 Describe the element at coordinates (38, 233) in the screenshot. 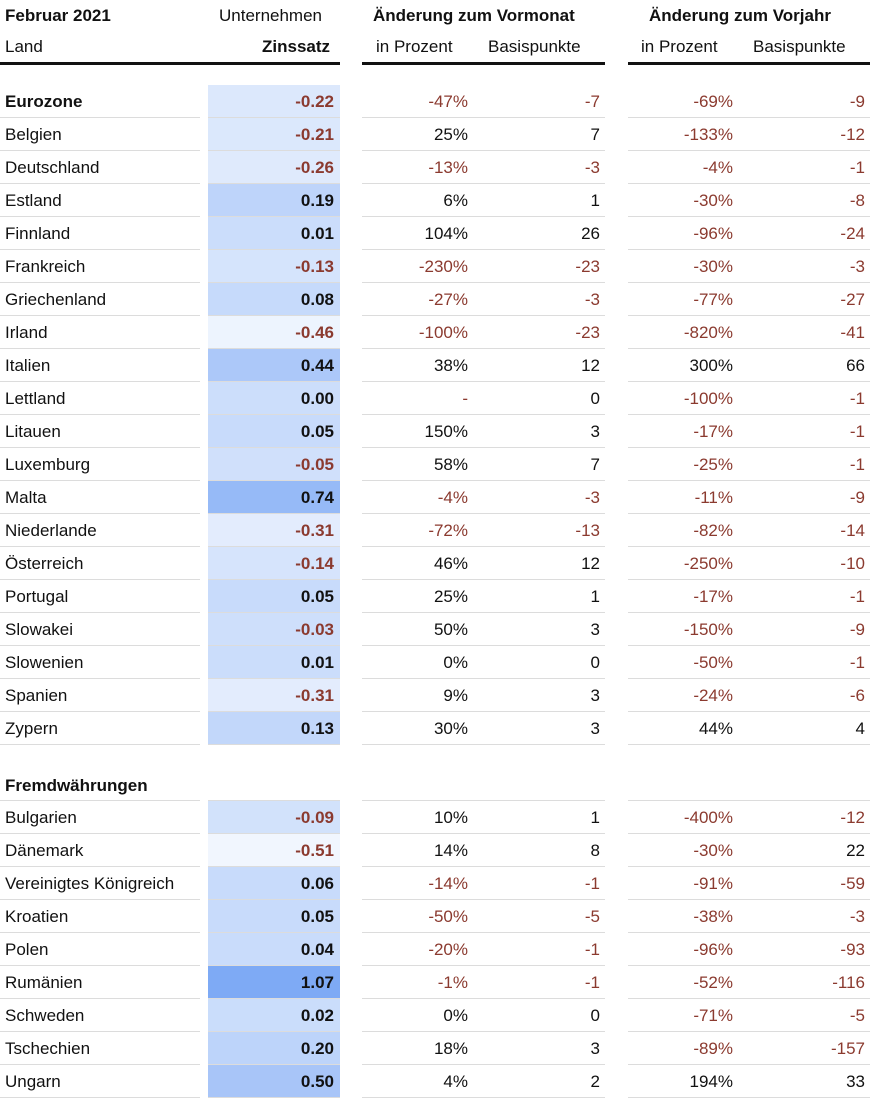

I see `country-name: Finnland` at that location.